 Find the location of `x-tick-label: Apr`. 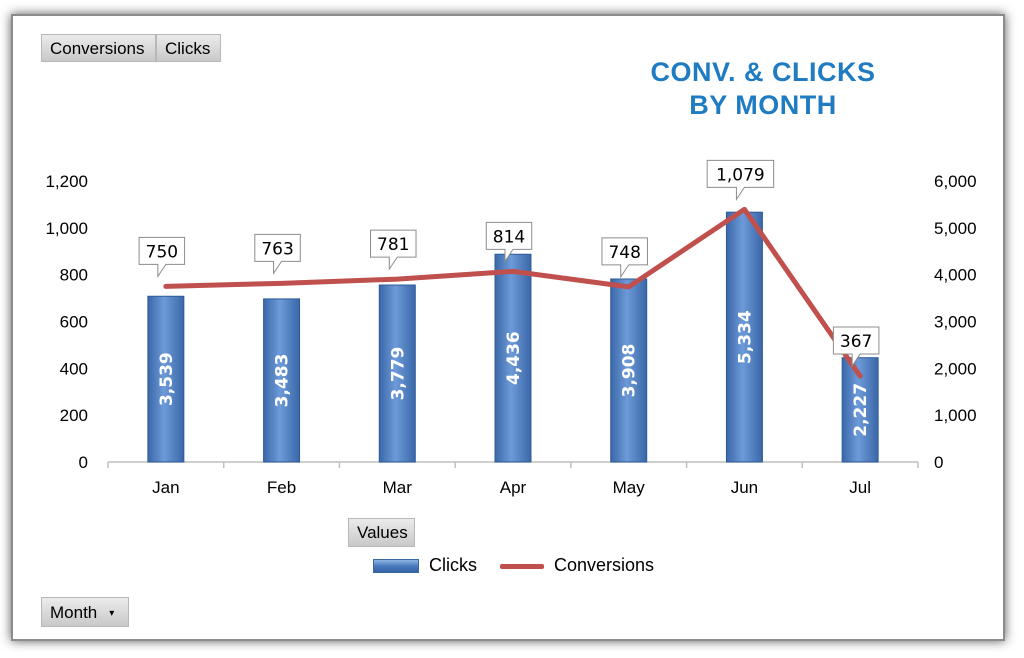

x-tick-label: Apr is located at coordinates (513, 487).